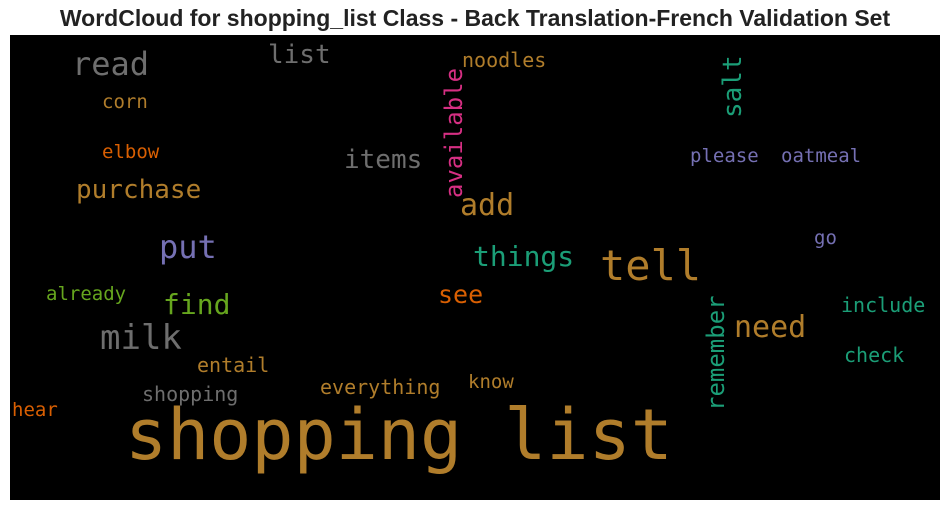  I want to click on word-already: already, so click(86, 294).